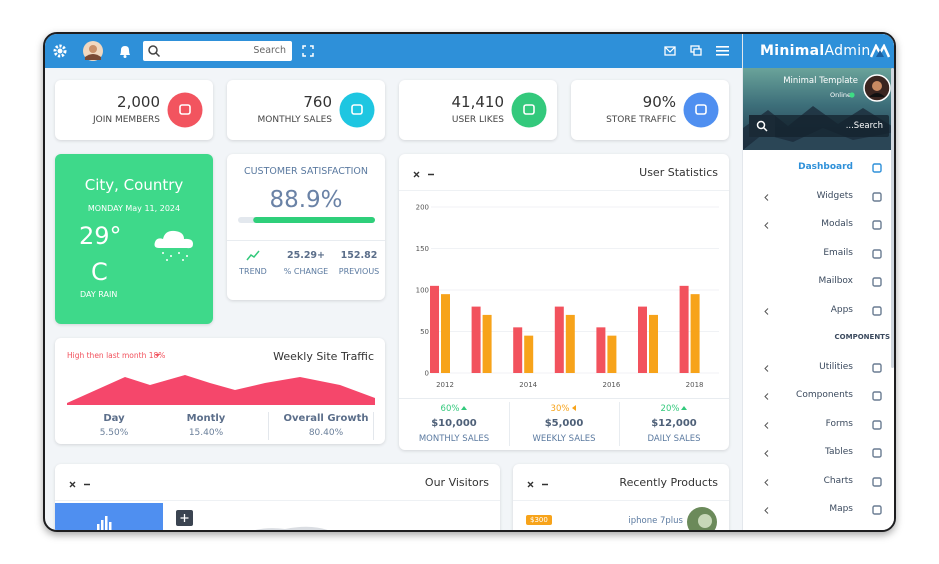  Describe the element at coordinates (818, 311) in the screenshot. I see `menu-item: Apps` at that location.